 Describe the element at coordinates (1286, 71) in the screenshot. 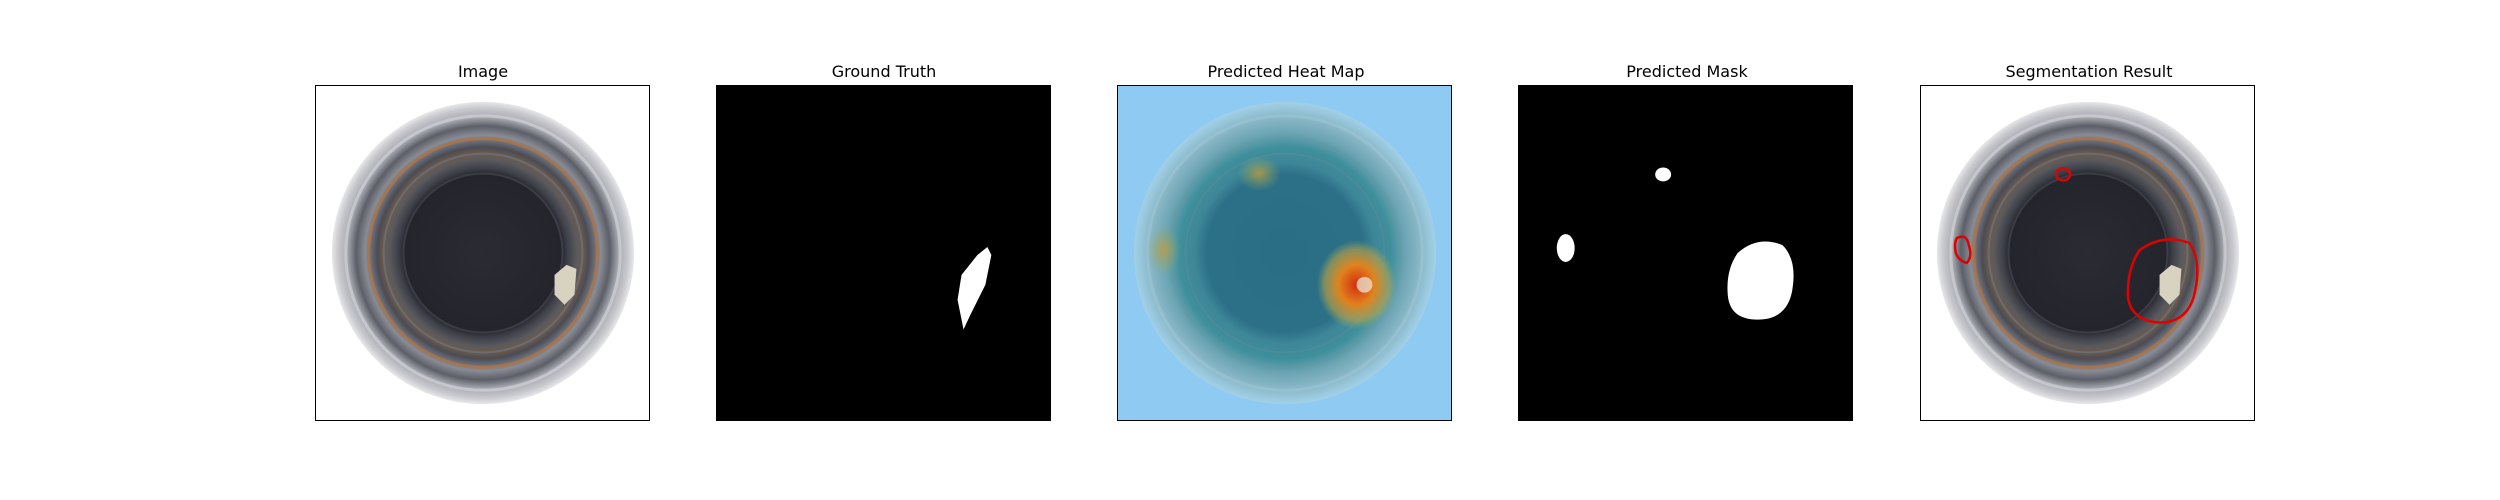

I see `panel-title-heat-map: Predicted Heat Map` at that location.